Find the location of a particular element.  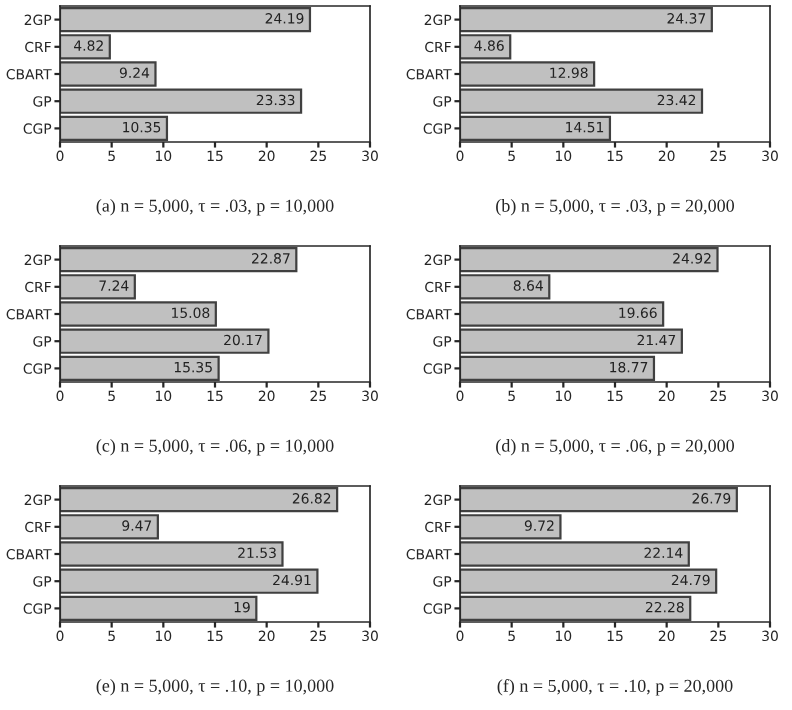

text: (d) n = 5,000, τ = .06, p = 20,000 is located at coordinates (615, 447).